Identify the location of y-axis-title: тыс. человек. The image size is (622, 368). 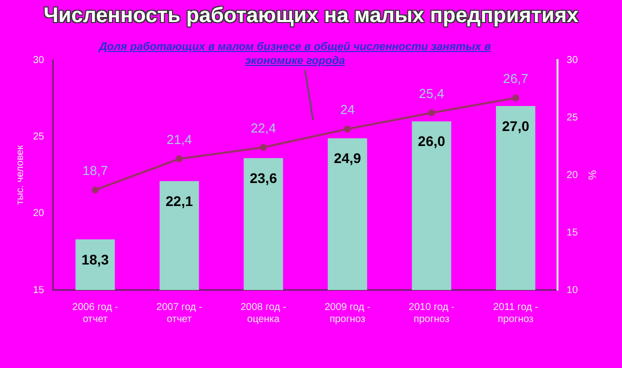
(20, 174).